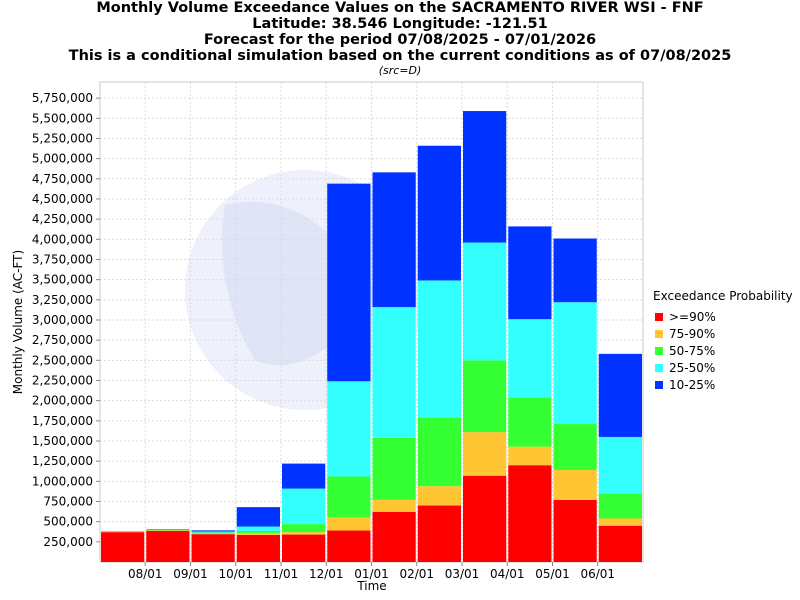  I want to click on x-tick-label: 04/01, so click(507, 574).